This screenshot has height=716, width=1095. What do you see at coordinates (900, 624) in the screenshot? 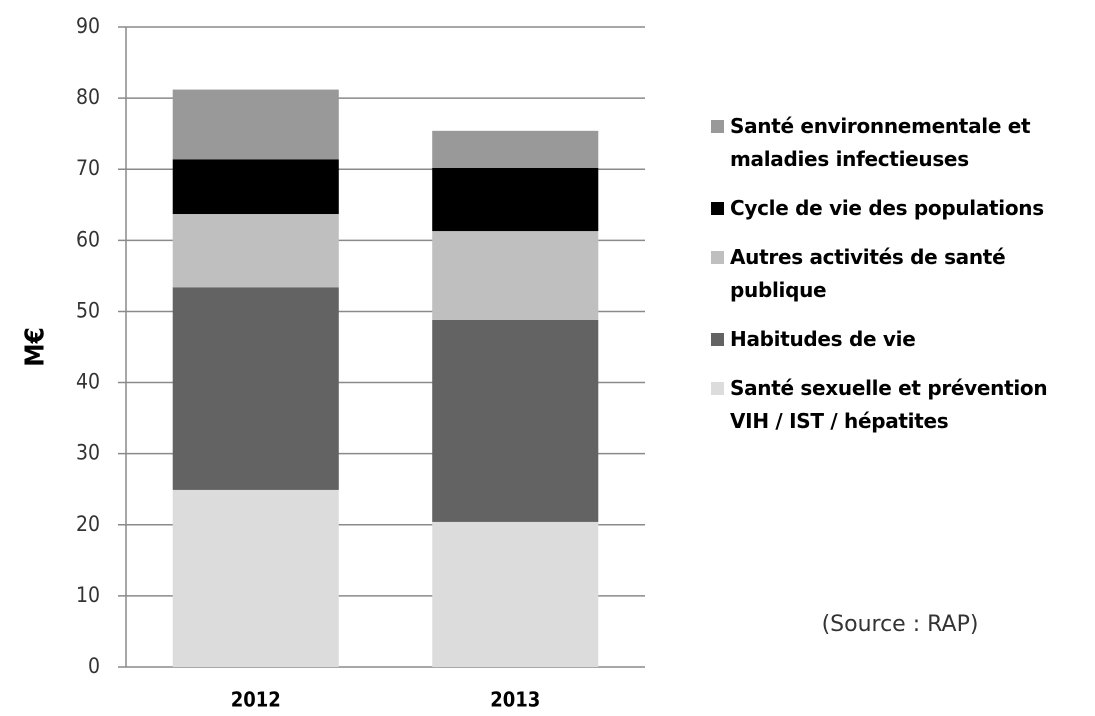
I see `annotation: (Source : RAP)` at bounding box center [900, 624].